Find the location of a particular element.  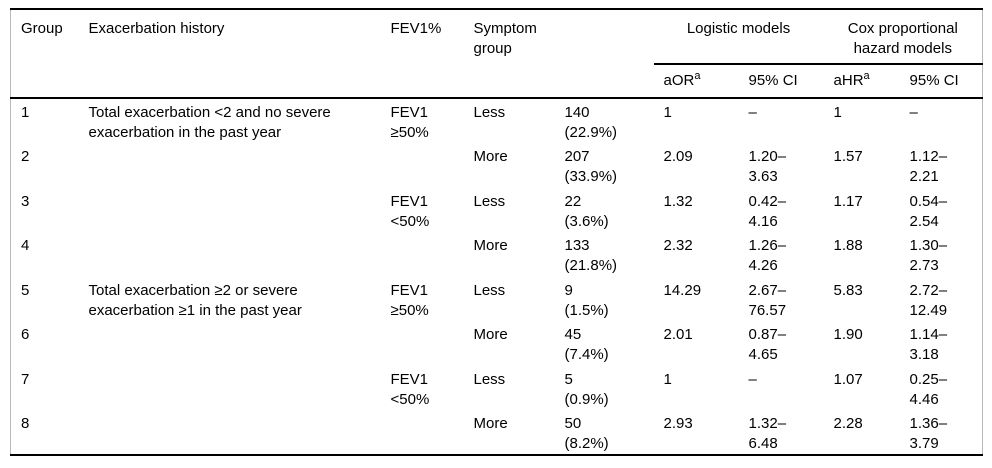

aor-cell: 2.09 is located at coordinates (678, 156).